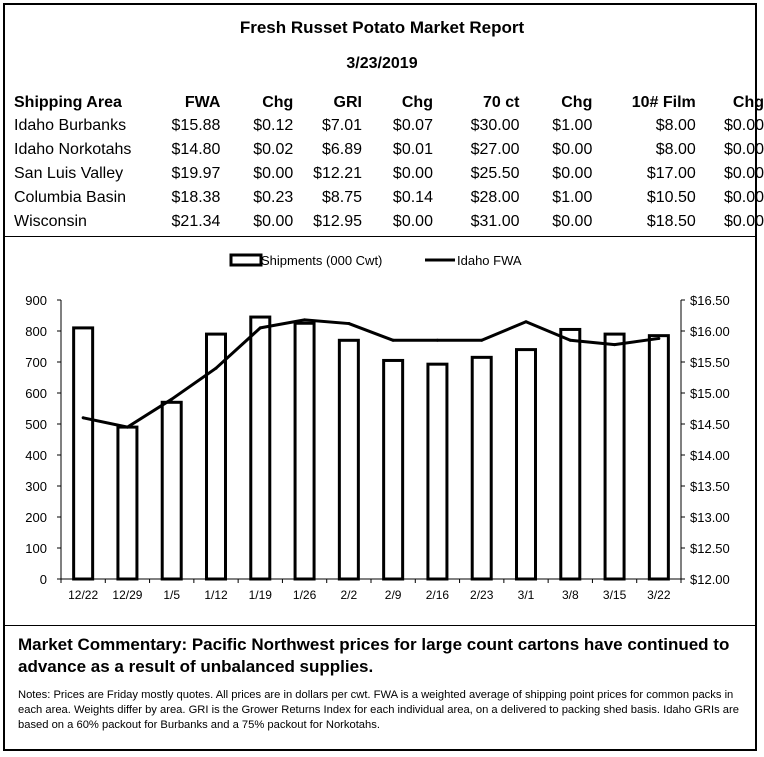  I want to click on table-cell: $7.01, so click(341, 125).